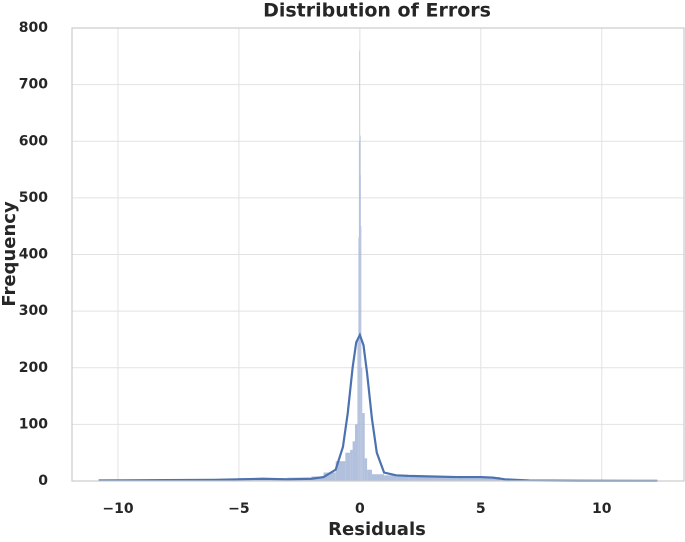  What do you see at coordinates (377, 528) in the screenshot?
I see `x-axis-label: Residuals` at bounding box center [377, 528].